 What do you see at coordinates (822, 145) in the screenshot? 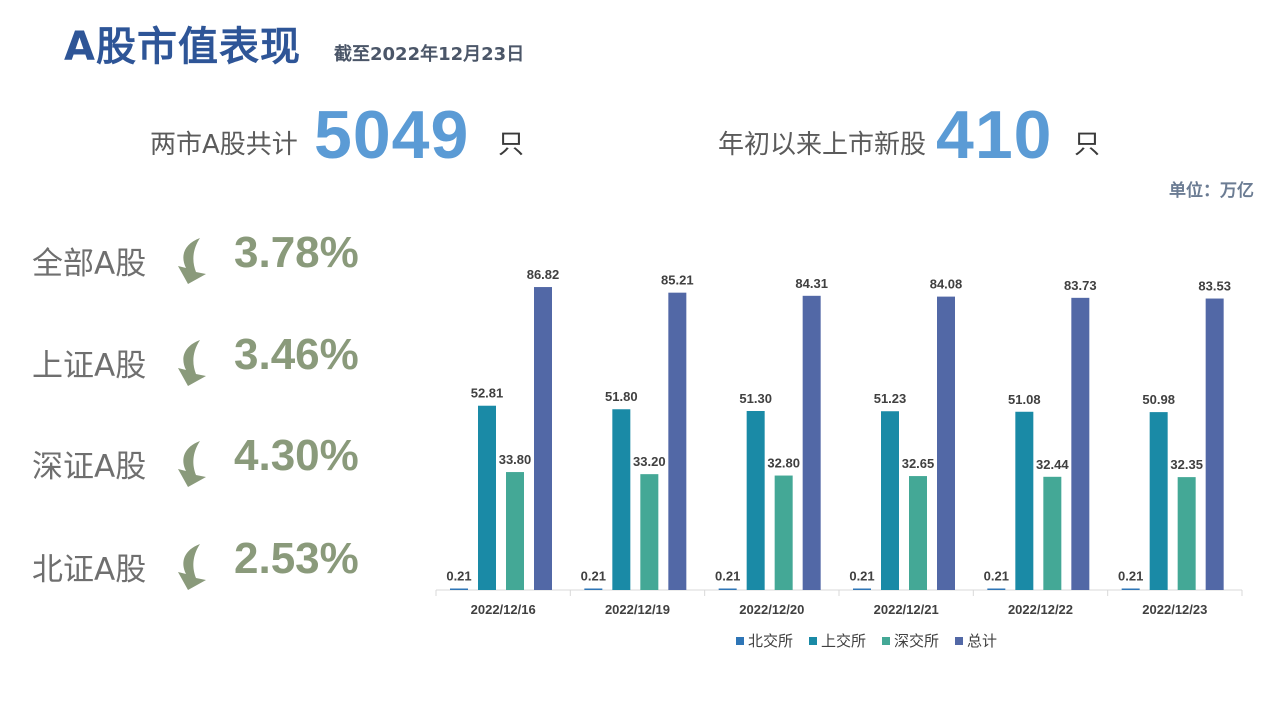
I see `ipo-label: 年初以来上市新股` at bounding box center [822, 145].